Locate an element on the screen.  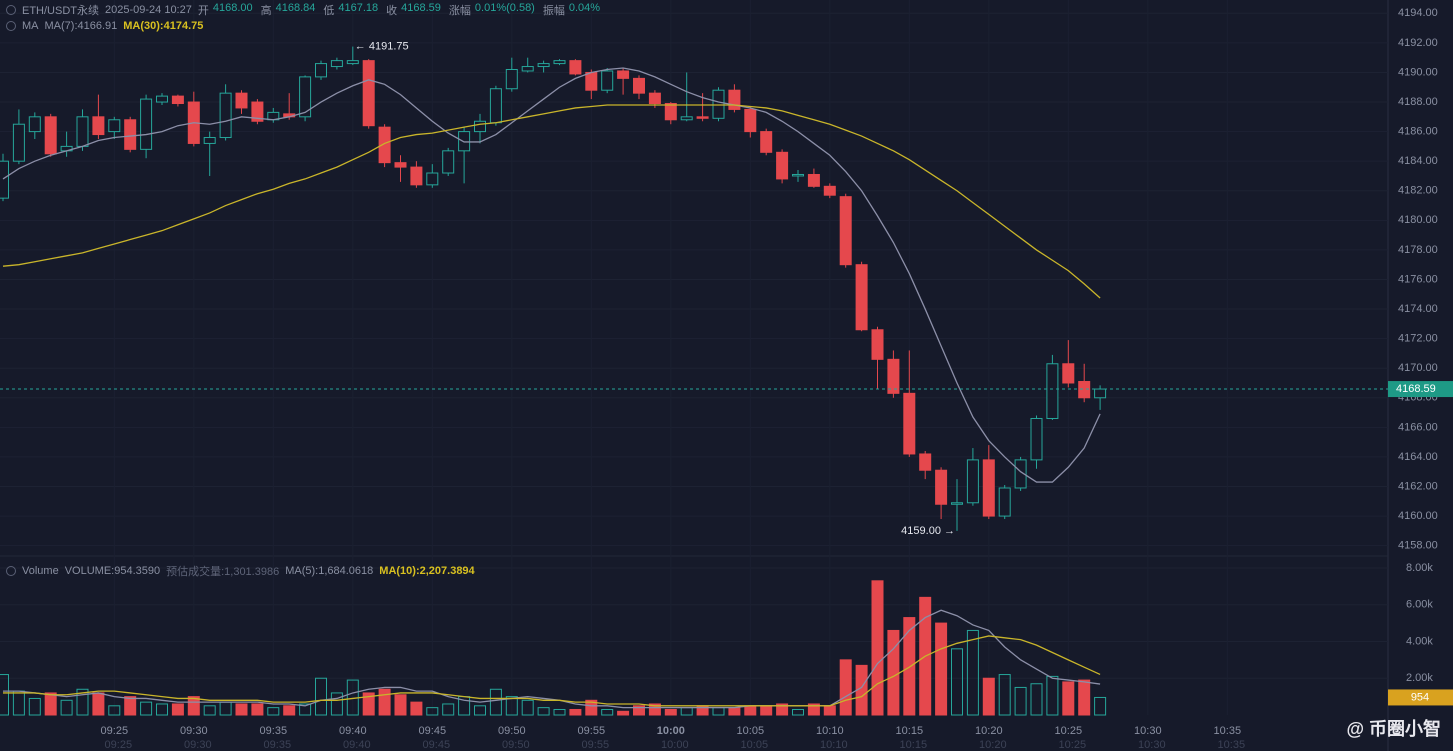
y-tick-label: 4158.00 is located at coordinates (1418, 546).